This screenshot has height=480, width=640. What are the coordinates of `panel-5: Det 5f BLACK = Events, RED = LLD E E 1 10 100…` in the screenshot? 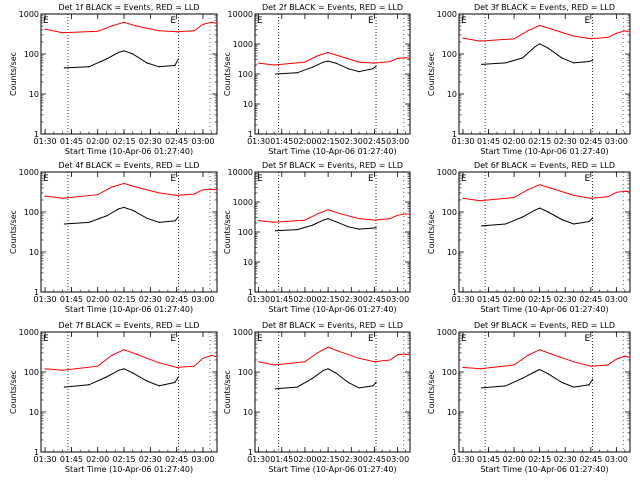 It's located at (317, 237).